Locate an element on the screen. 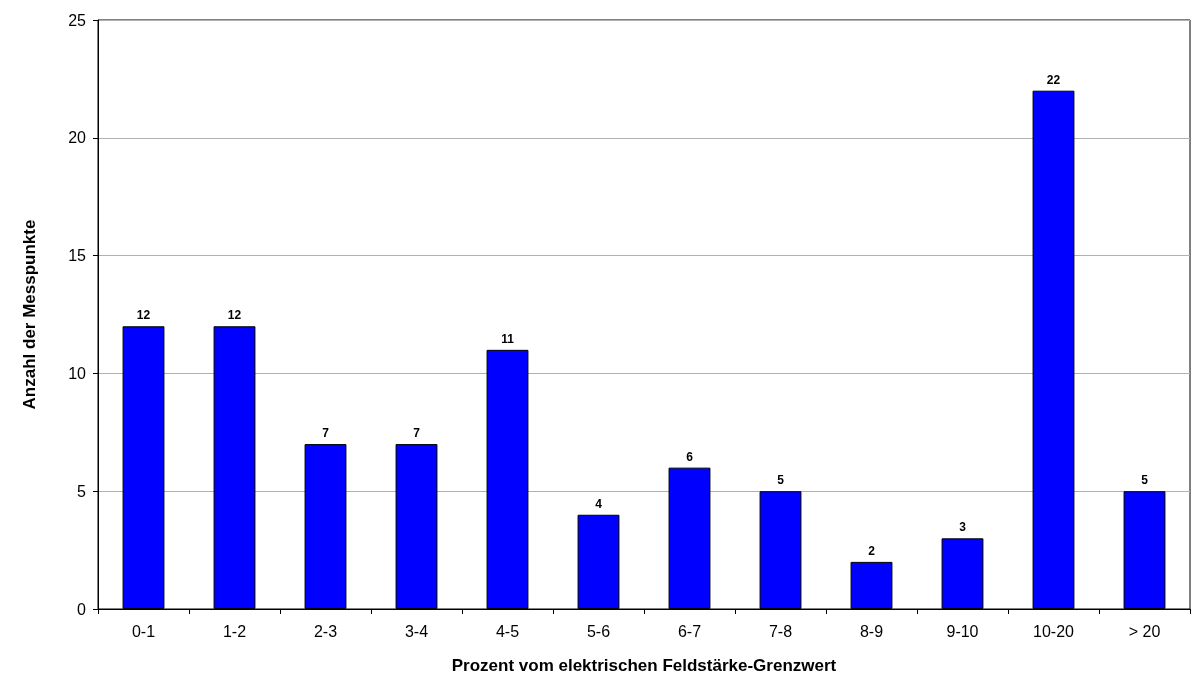 This screenshot has width=1192, height=695. data-label: 2 is located at coordinates (872, 550).